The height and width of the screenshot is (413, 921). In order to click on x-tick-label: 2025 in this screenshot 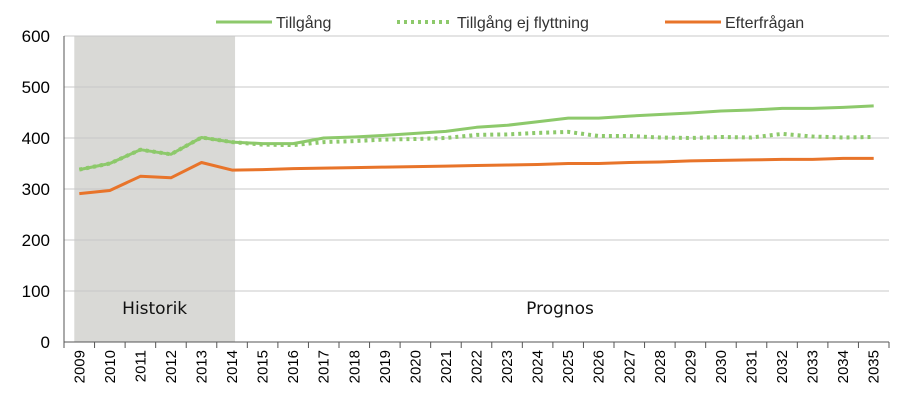, I will do `click(568, 366)`.